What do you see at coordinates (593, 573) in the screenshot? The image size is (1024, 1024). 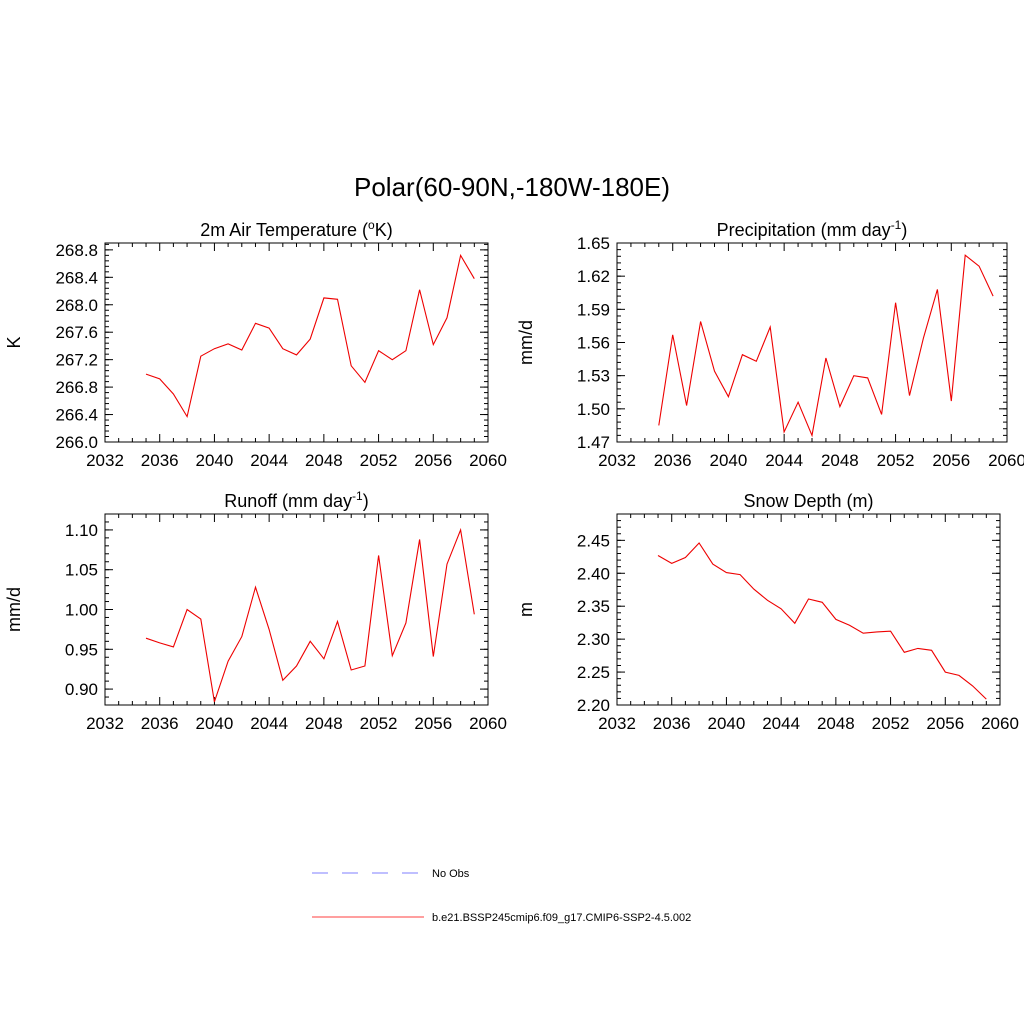 I see `snow-ytick-label: 2.40` at bounding box center [593, 573].